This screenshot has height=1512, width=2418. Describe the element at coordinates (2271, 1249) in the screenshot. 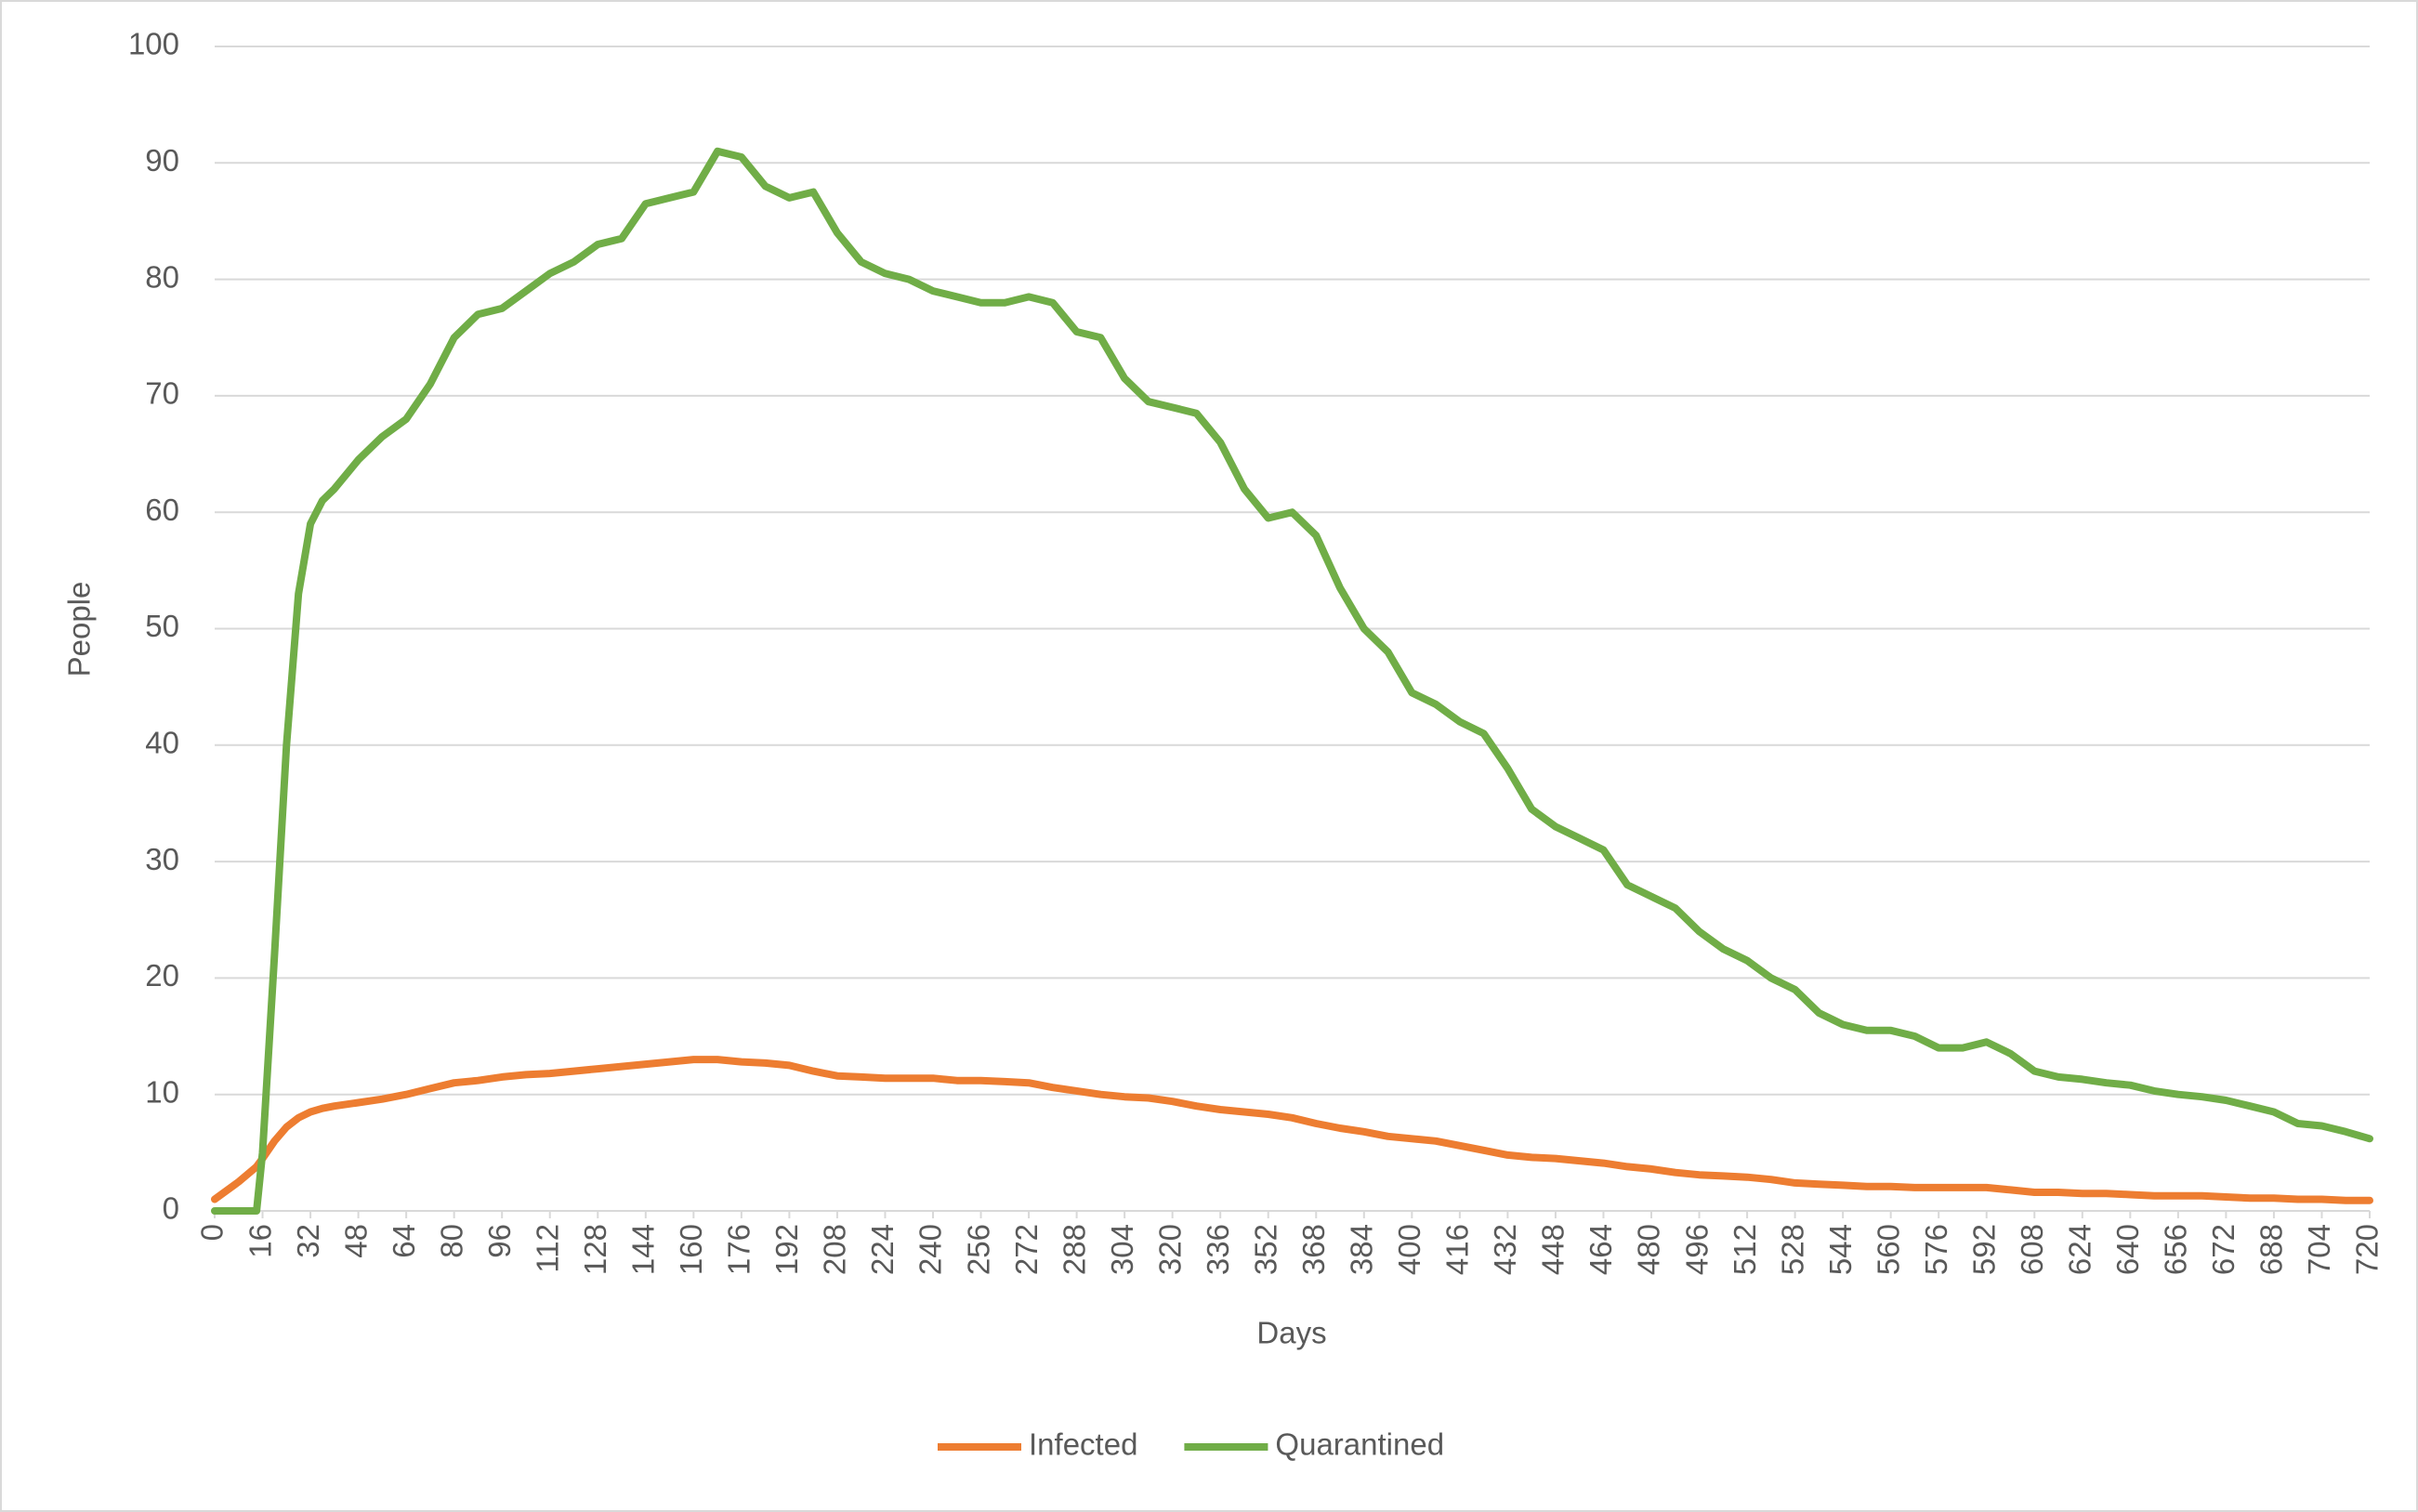

I see `x-tick-label: 688` at that location.